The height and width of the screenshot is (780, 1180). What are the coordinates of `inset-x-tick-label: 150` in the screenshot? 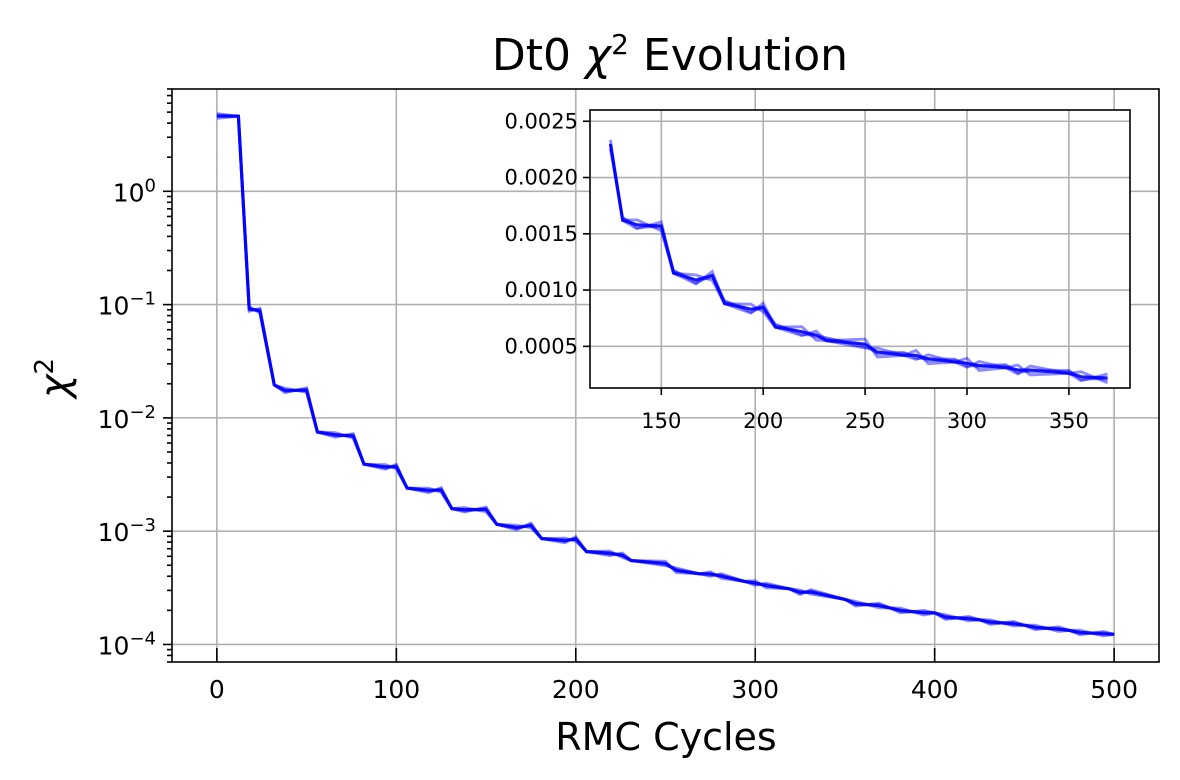 It's located at (661, 421).